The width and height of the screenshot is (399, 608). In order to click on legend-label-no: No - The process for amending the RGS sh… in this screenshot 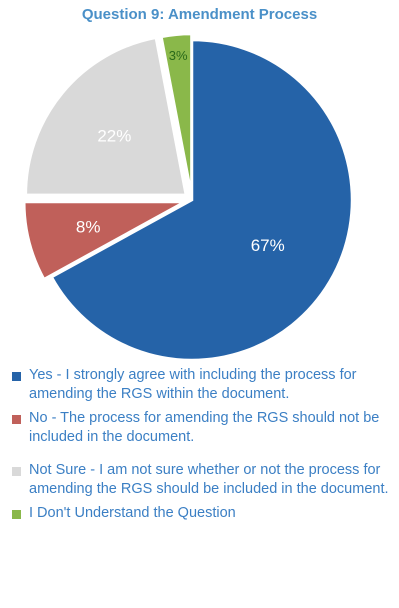, I will do `click(204, 427)`.